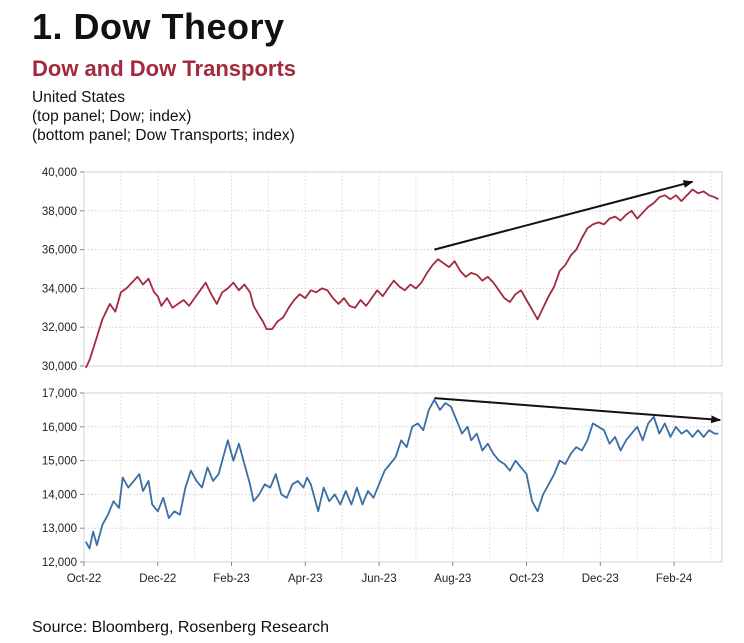  Describe the element at coordinates (59, 462) in the screenshot. I see `bottom-y-tick-label: 15,000` at that location.